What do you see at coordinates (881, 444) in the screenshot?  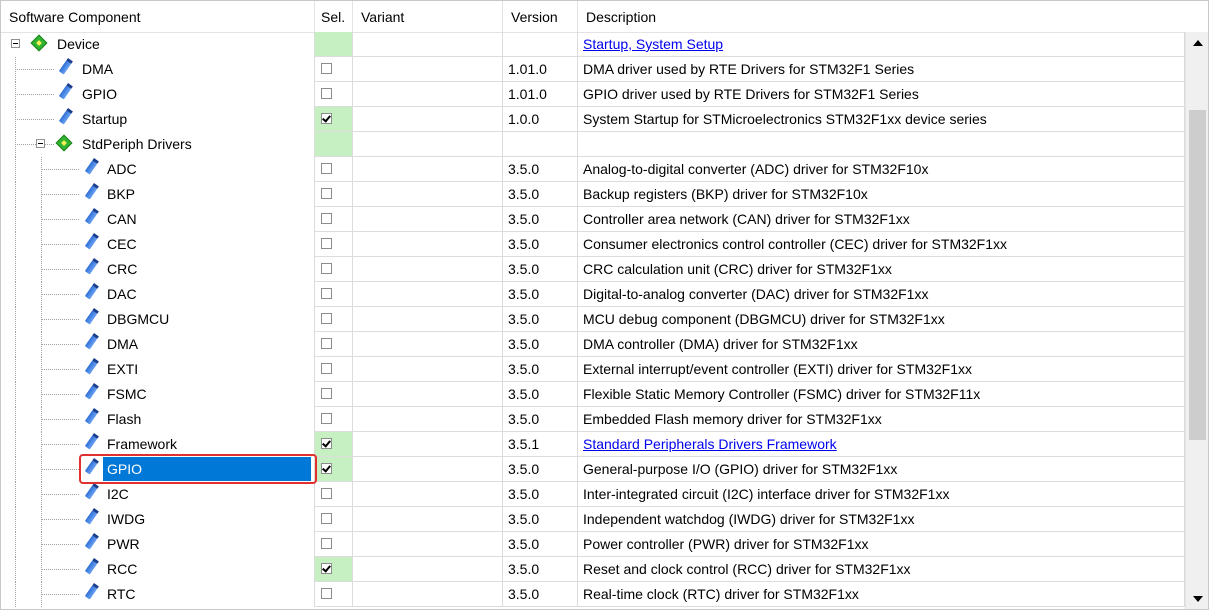 I see `description-cell: Standard Peripherals Drivers Framework` at bounding box center [881, 444].